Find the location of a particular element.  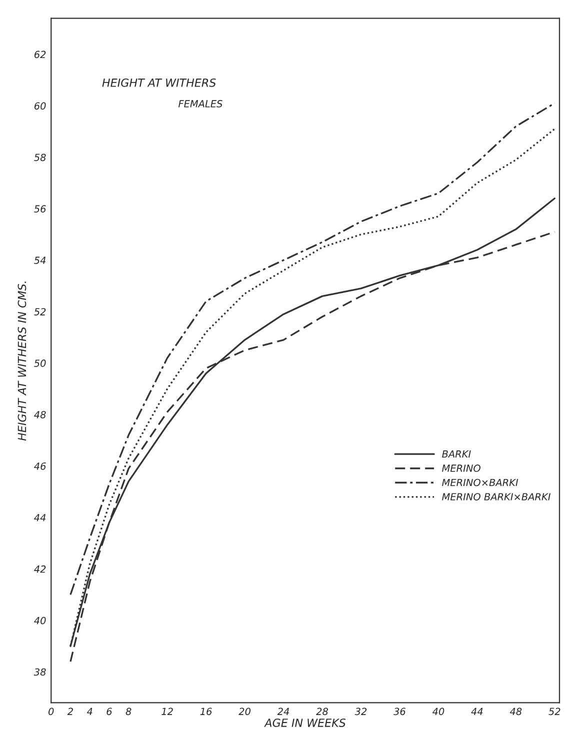

x-tick-label: 40 is located at coordinates (438, 712).